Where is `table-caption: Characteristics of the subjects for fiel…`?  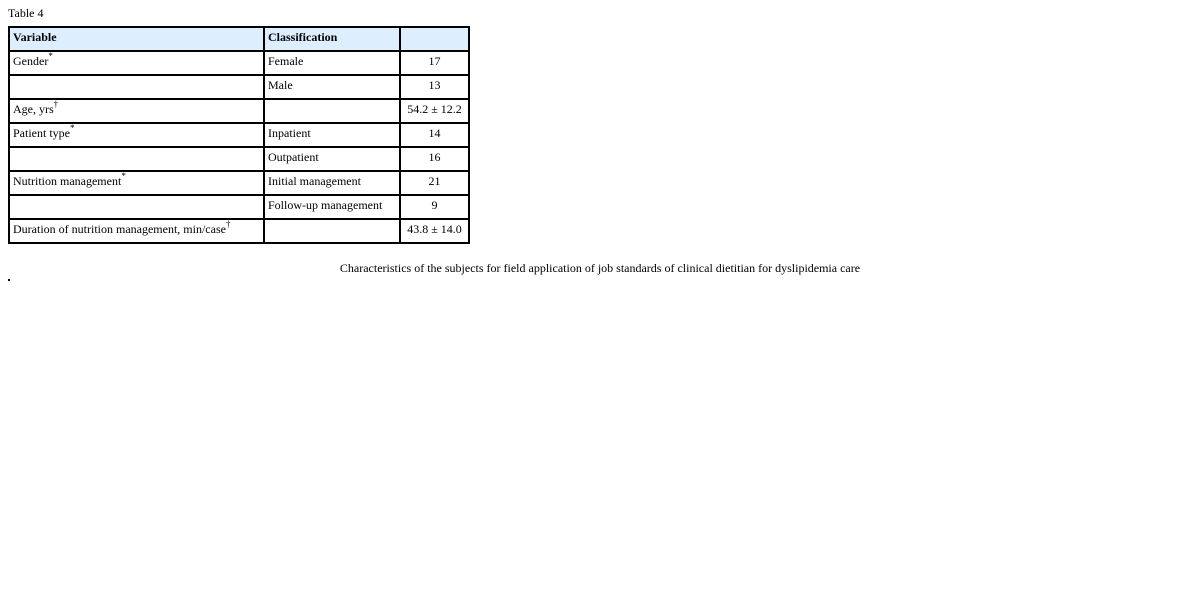 table-caption: Characteristics of the subjects for fiel… is located at coordinates (600, 268).